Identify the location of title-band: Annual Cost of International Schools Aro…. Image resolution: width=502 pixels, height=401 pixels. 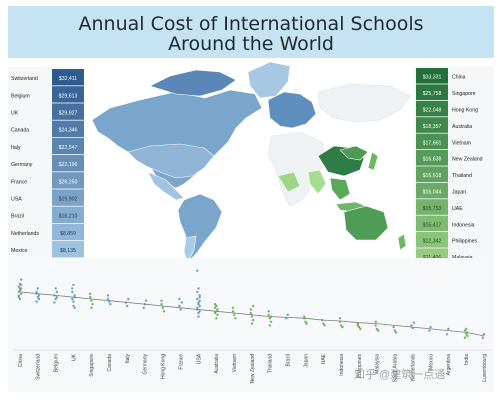
(251, 32).